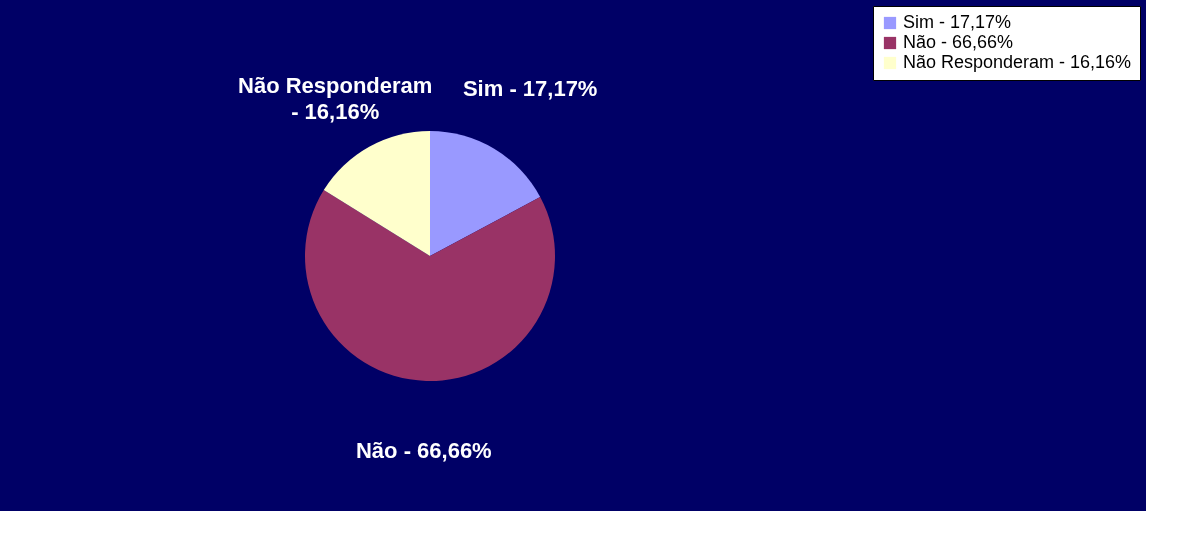 The width and height of the screenshot is (1194, 541). What do you see at coordinates (958, 42) in the screenshot?
I see `legend-label: Não - 66,66%` at bounding box center [958, 42].